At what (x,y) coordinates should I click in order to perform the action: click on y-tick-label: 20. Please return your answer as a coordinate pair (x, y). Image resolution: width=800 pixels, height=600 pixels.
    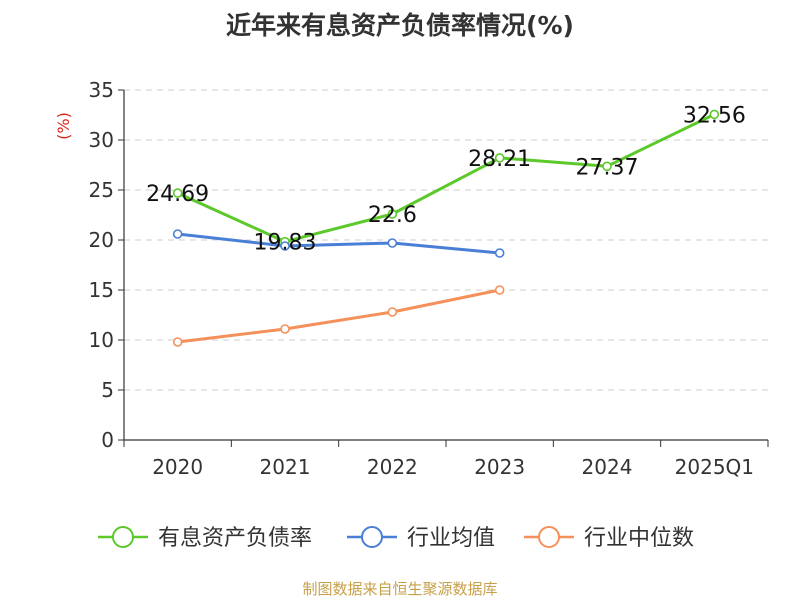
    Looking at the image, I should click on (101, 240).